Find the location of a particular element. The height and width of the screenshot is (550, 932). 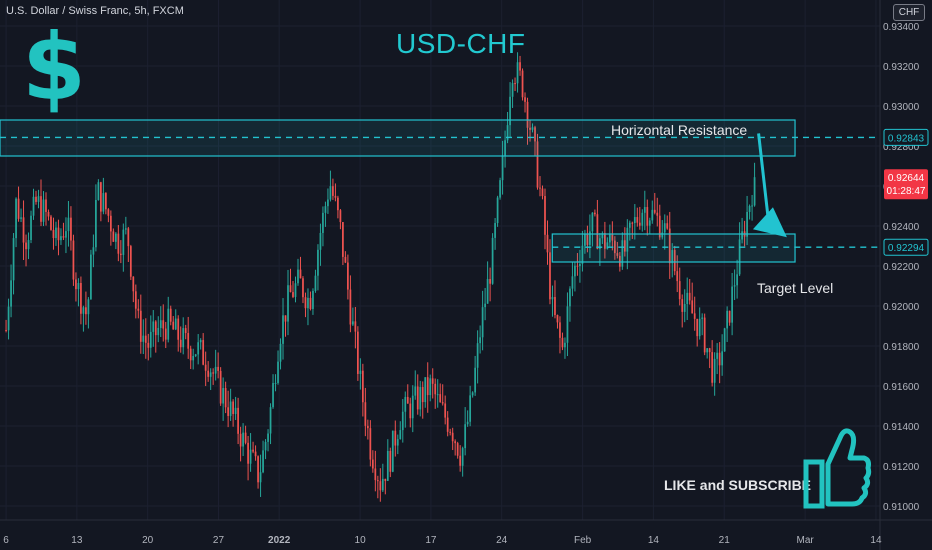

x-tick-label: 14 is located at coordinates (654, 540).